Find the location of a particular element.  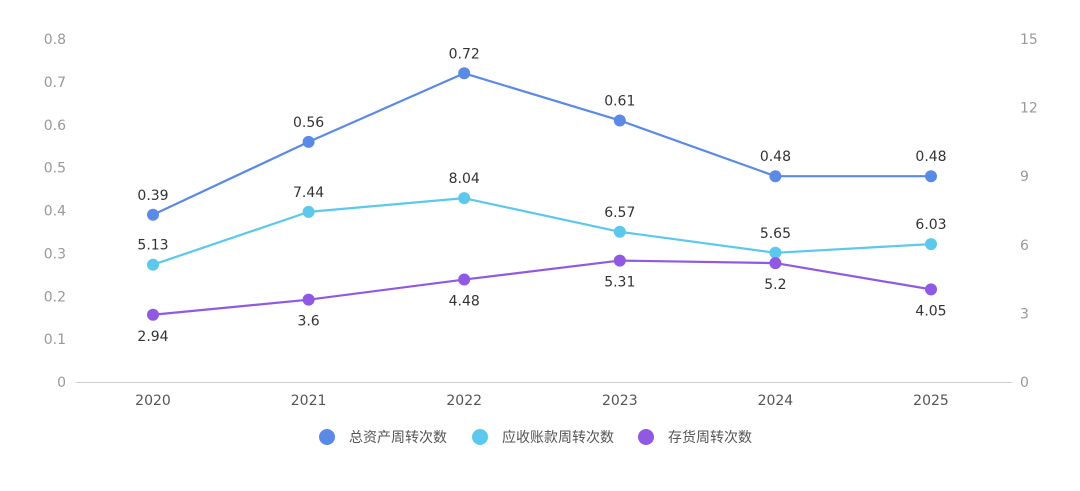

data-label: 2.94 is located at coordinates (152, 337).